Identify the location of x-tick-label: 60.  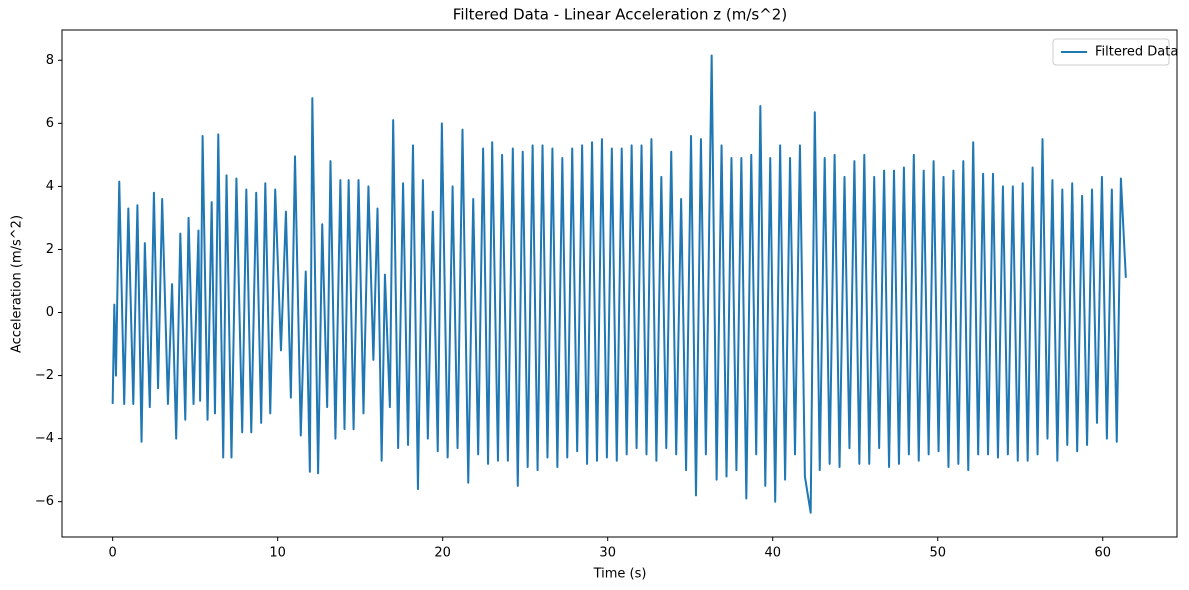
(1102, 553).